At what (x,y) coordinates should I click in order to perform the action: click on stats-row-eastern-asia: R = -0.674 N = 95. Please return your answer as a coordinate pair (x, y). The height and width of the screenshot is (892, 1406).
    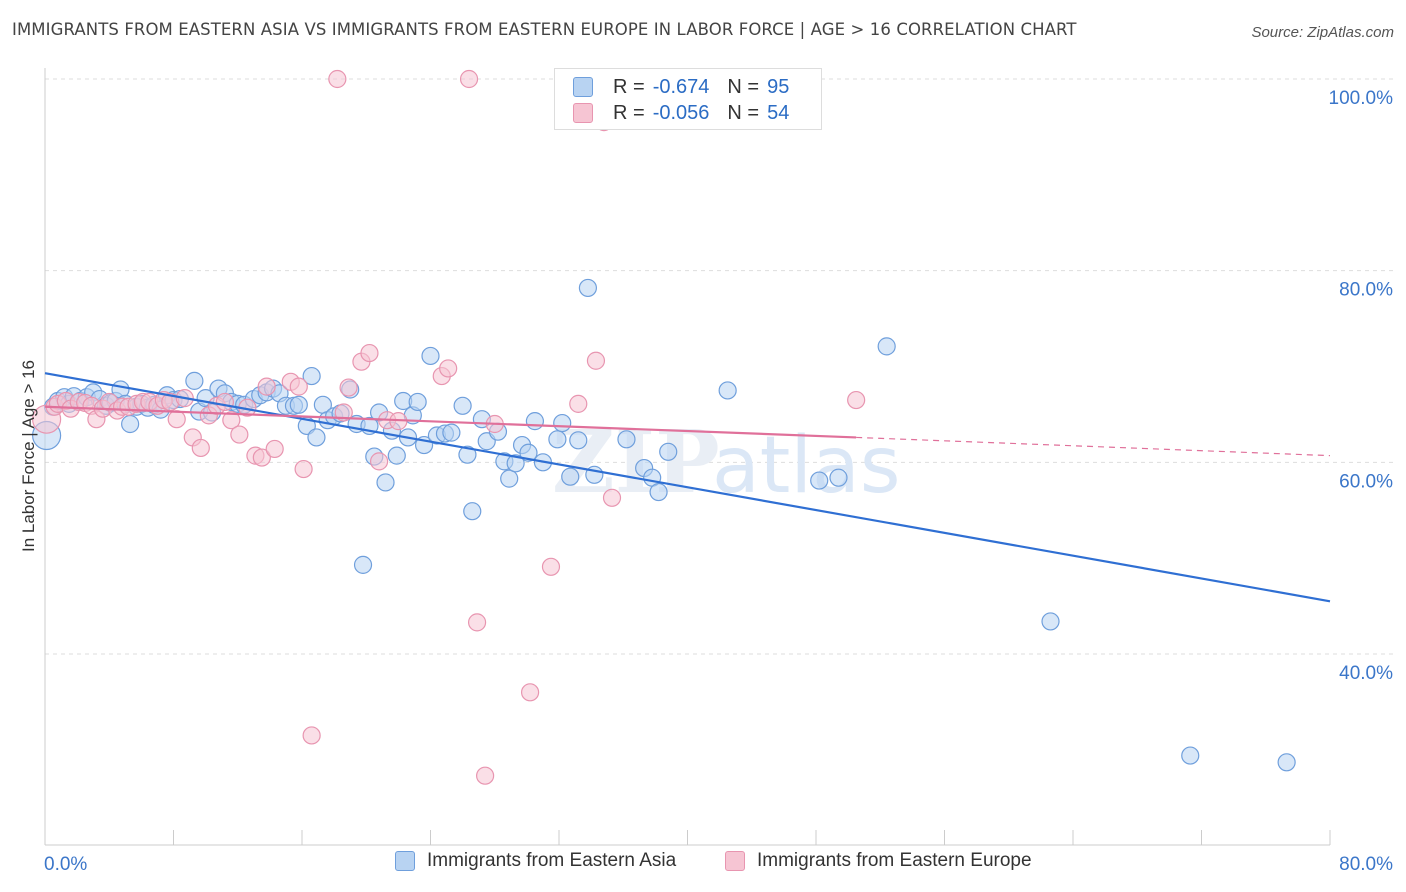
    Looking at the image, I should click on (681, 87).